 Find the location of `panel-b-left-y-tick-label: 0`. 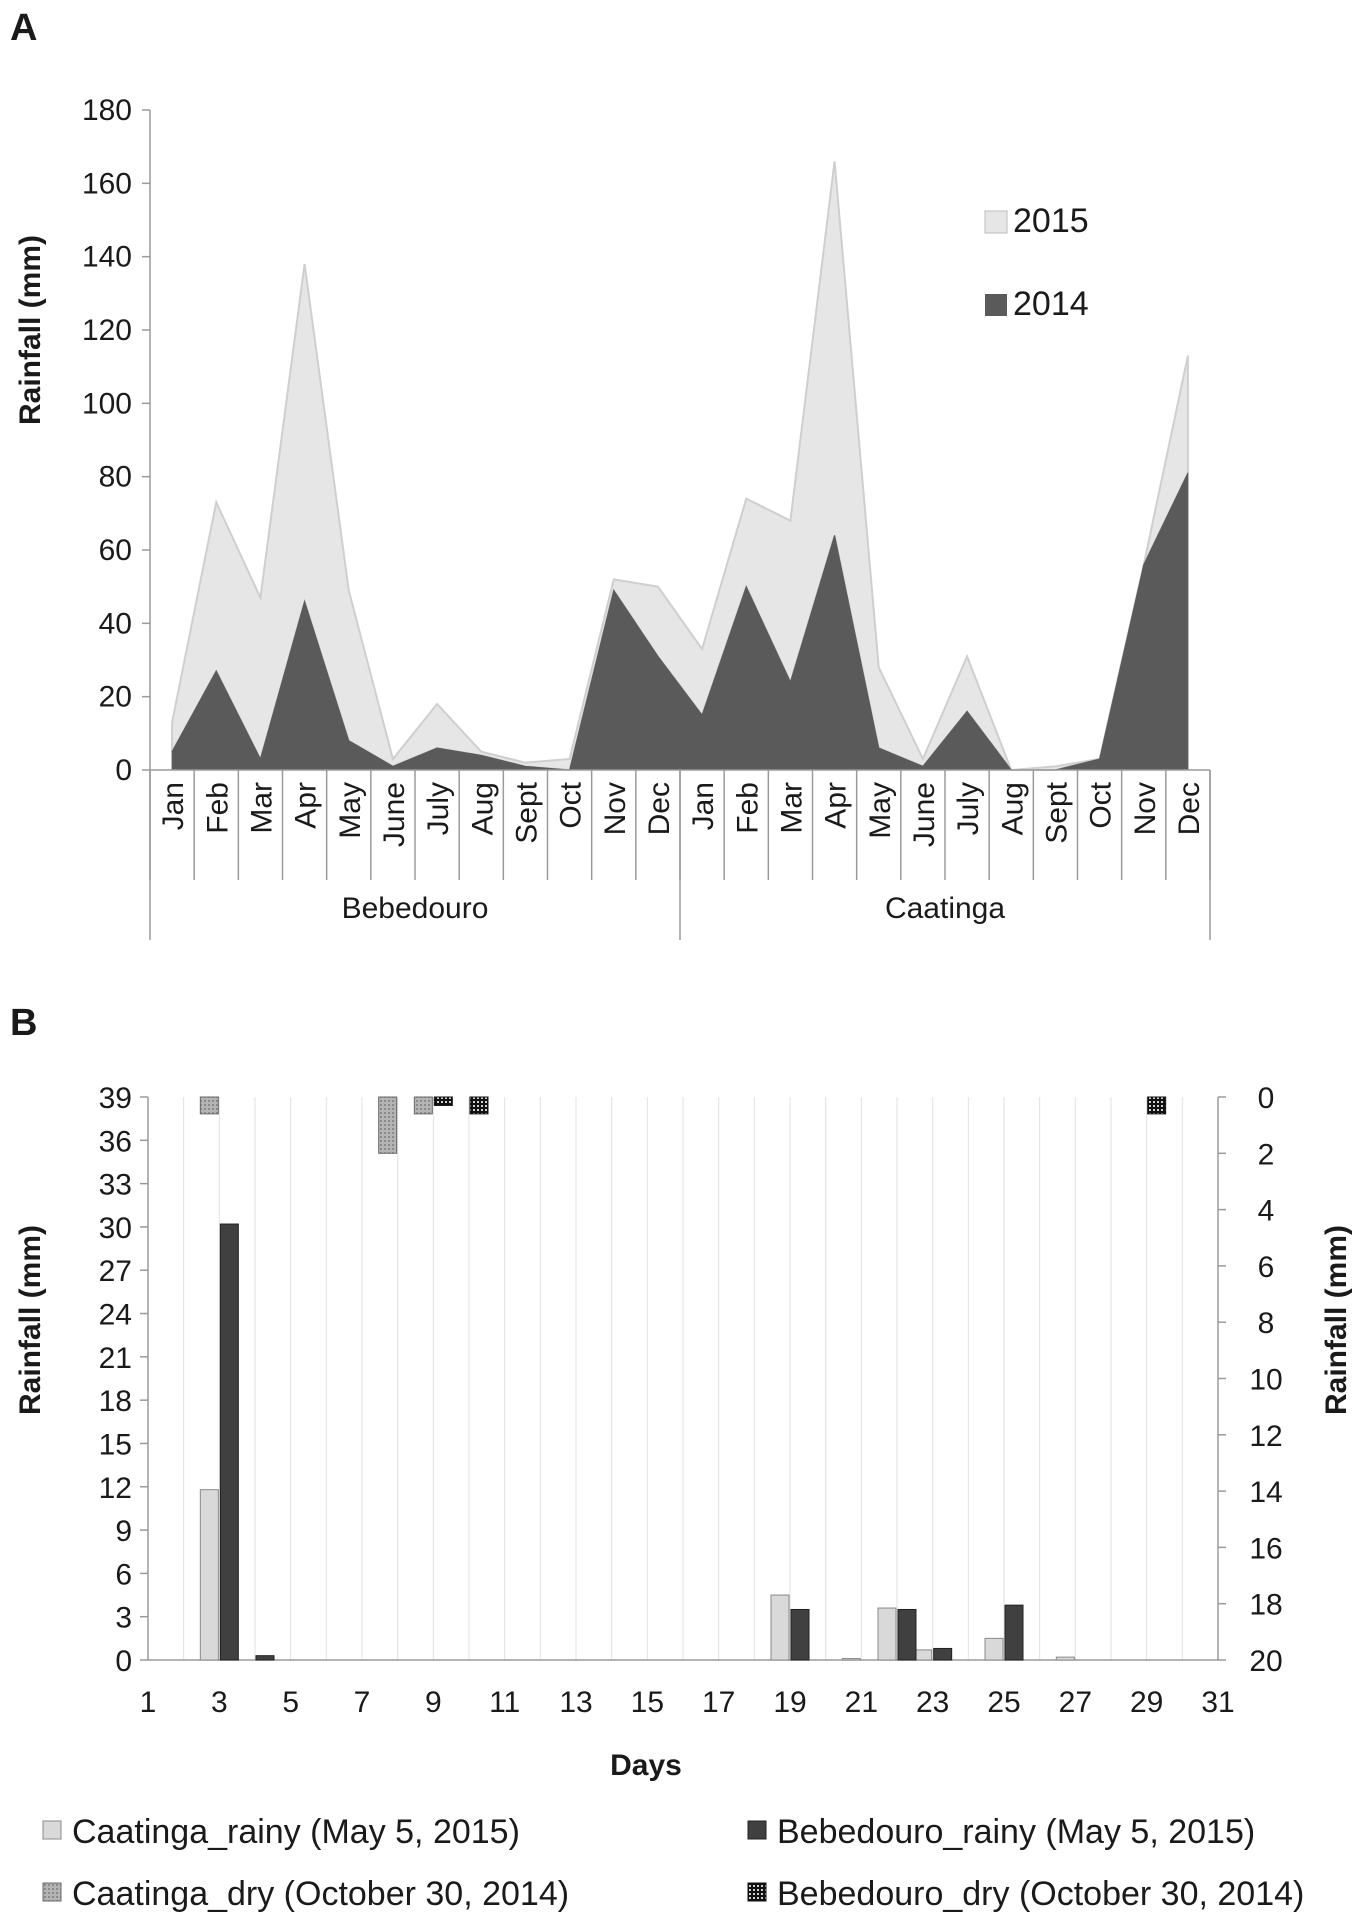

panel-b-left-y-tick-label: 0 is located at coordinates (123, 1661).